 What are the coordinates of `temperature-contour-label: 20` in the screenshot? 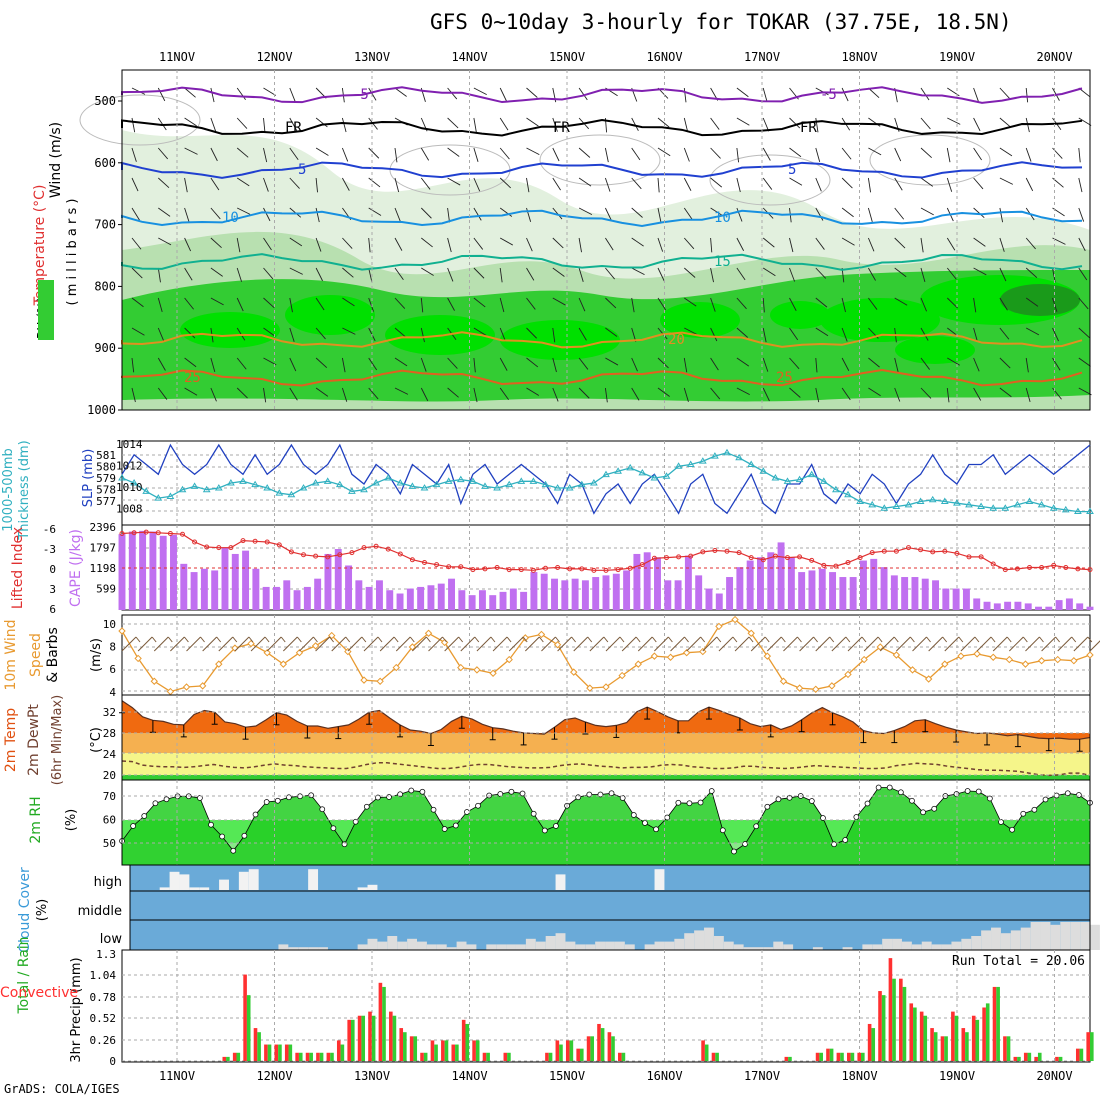 It's located at (676, 340).